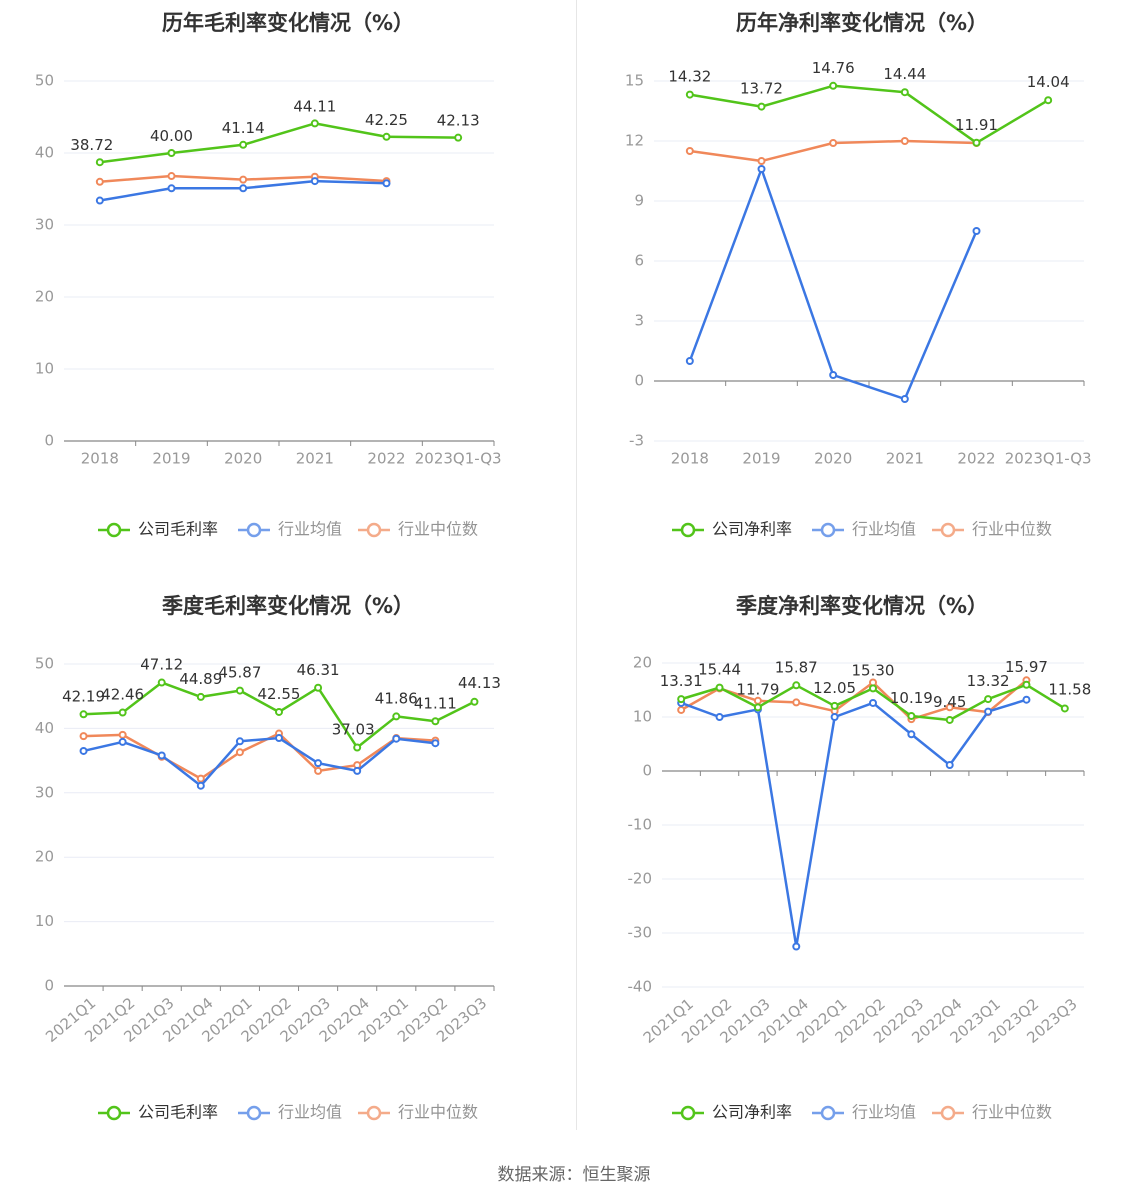 The image size is (1148, 1202). I want to click on x-tick-label: 2020, so click(243, 459).